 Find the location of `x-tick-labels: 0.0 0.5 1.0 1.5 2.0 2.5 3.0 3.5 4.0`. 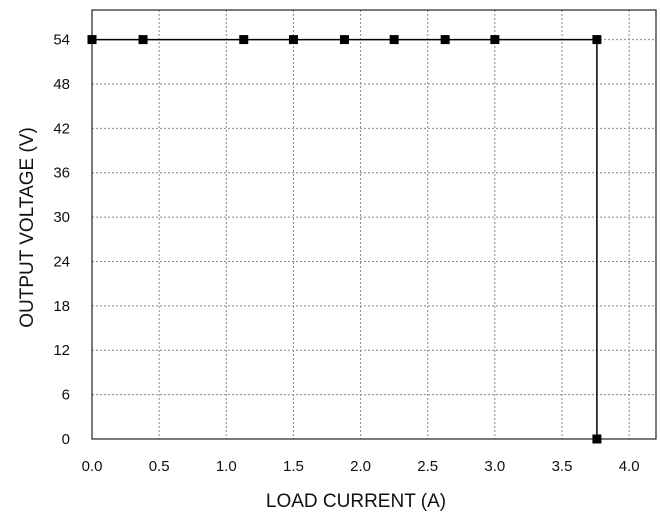

x-tick-labels: 0.0 0.5 1.0 1.5 2.0 2.5 3.0 3.5 4.0 is located at coordinates (361, 466).